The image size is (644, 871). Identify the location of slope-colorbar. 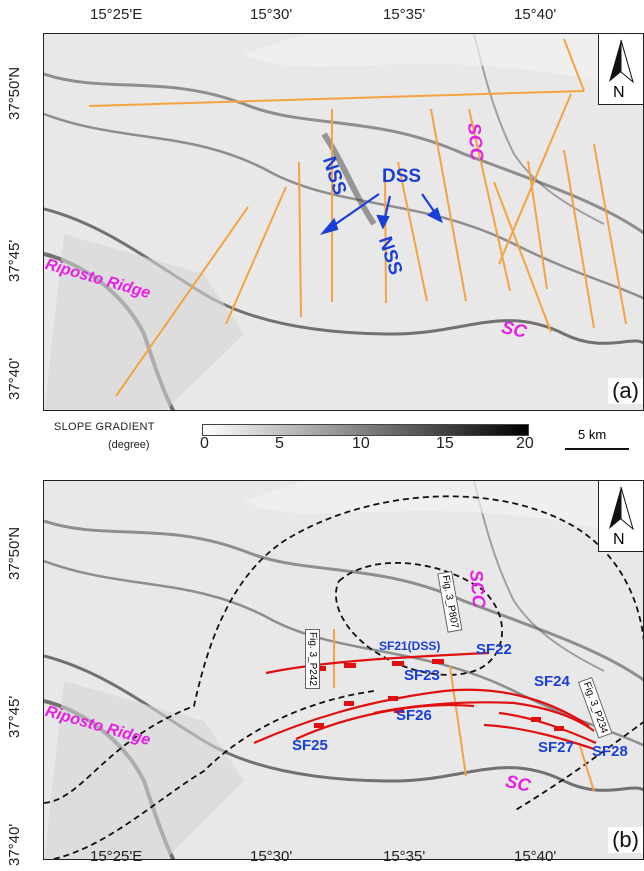
(365, 430).